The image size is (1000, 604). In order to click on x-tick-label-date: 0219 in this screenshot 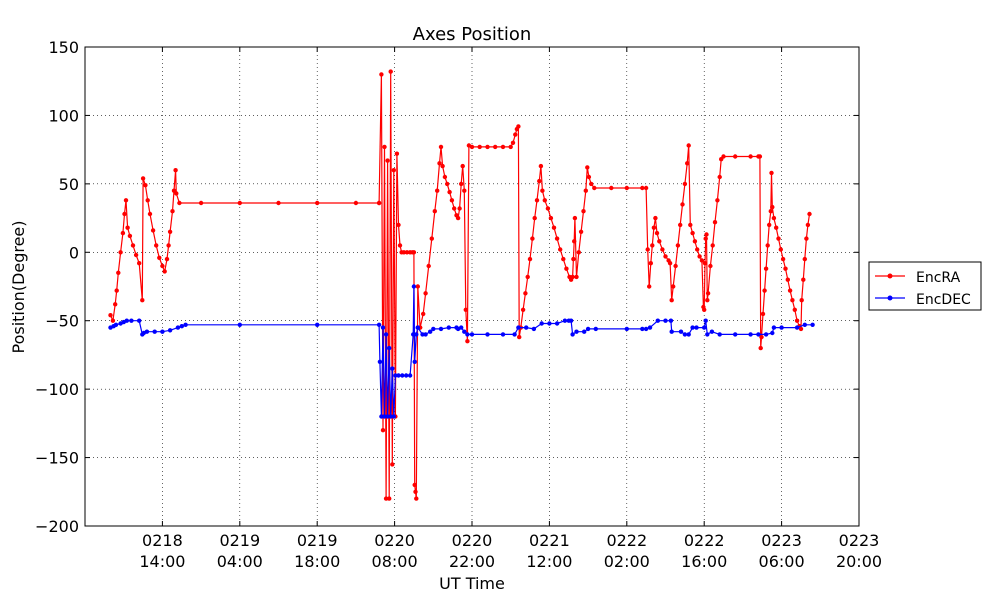, I will do `click(239, 540)`.